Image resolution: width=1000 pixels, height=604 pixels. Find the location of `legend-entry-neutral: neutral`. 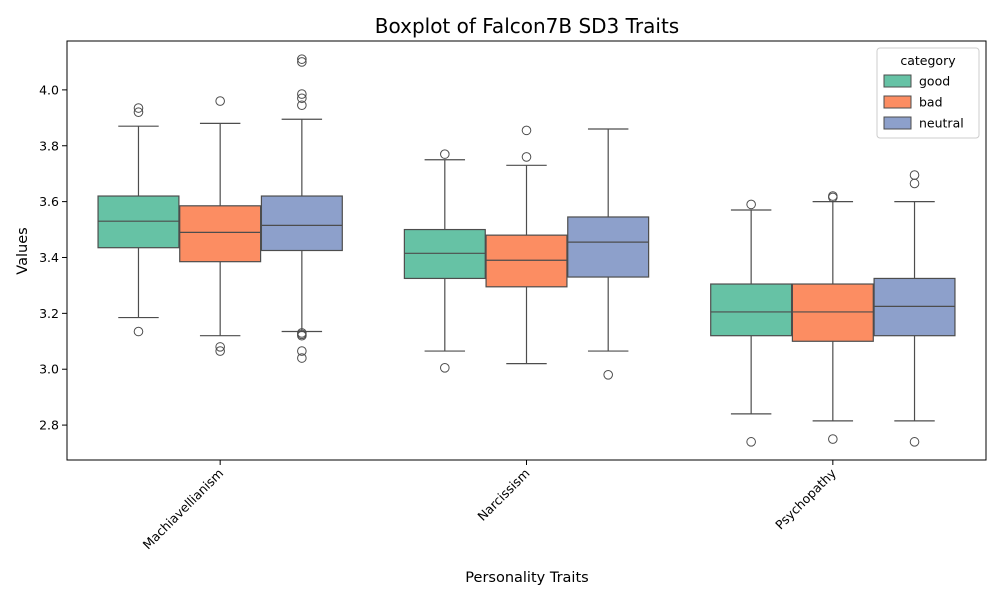

legend-entry-neutral: neutral is located at coordinates (941, 123).